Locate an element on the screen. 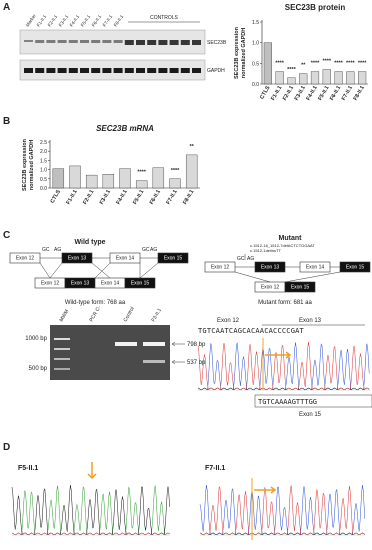 The height and width of the screenshot is (550, 372). y-tick-label: 1.0 is located at coordinates (255, 44).